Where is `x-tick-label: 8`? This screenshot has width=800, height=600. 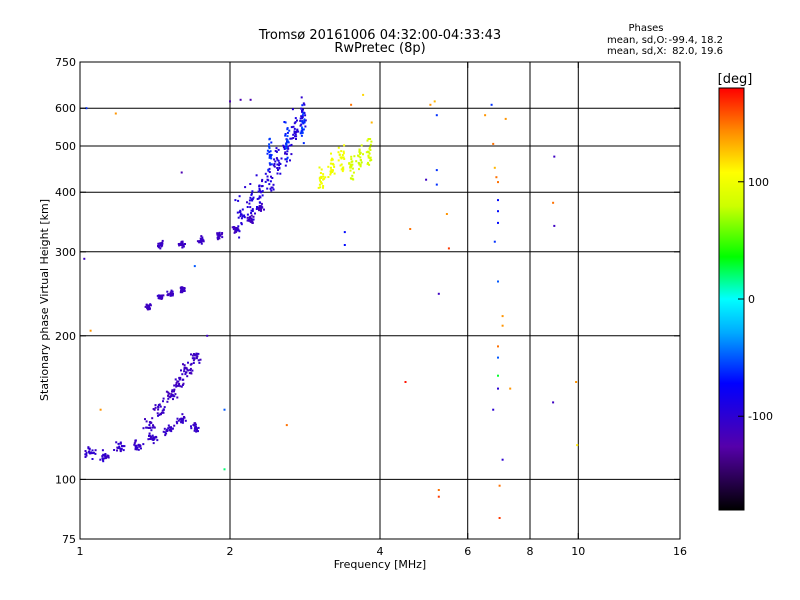 x-tick-label: 8 is located at coordinates (530, 551).